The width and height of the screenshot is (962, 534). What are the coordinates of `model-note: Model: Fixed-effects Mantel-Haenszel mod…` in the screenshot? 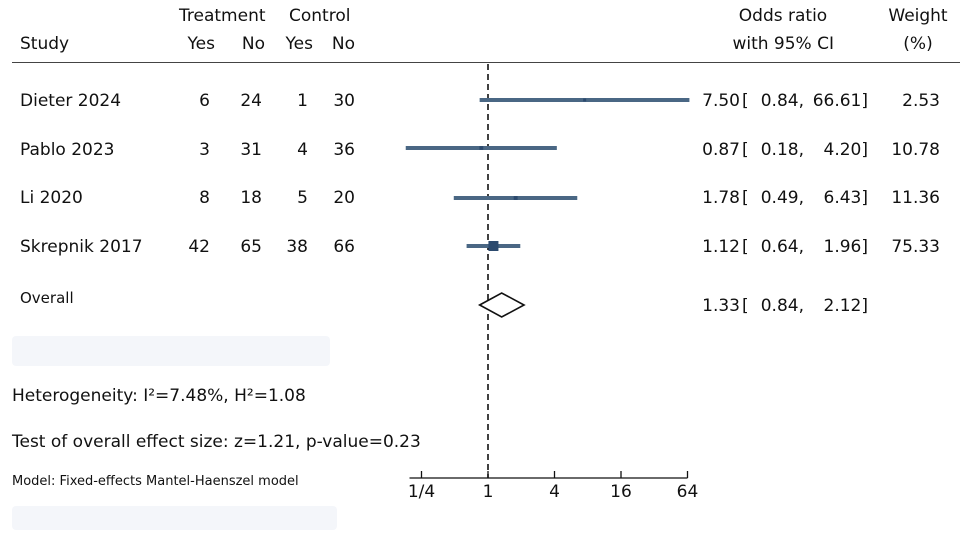 It's located at (155, 481).